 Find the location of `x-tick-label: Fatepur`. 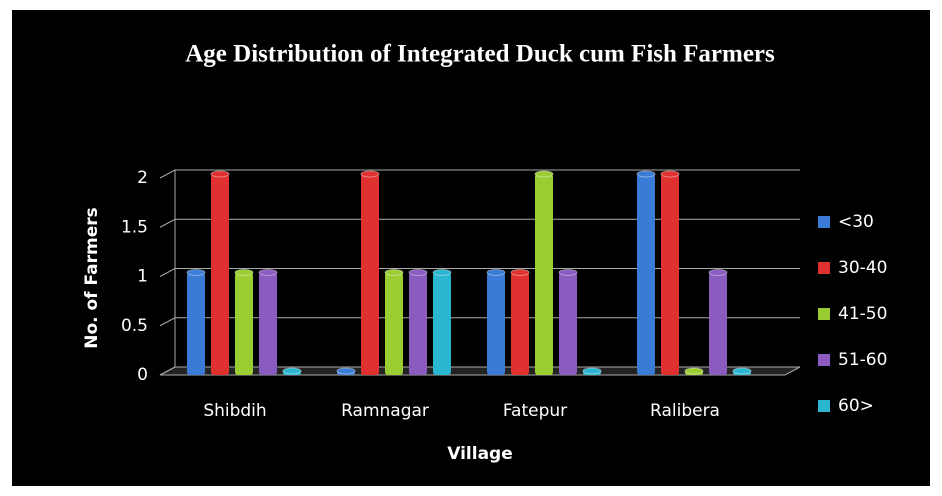

x-tick-label: Fatepur is located at coordinates (535, 411).